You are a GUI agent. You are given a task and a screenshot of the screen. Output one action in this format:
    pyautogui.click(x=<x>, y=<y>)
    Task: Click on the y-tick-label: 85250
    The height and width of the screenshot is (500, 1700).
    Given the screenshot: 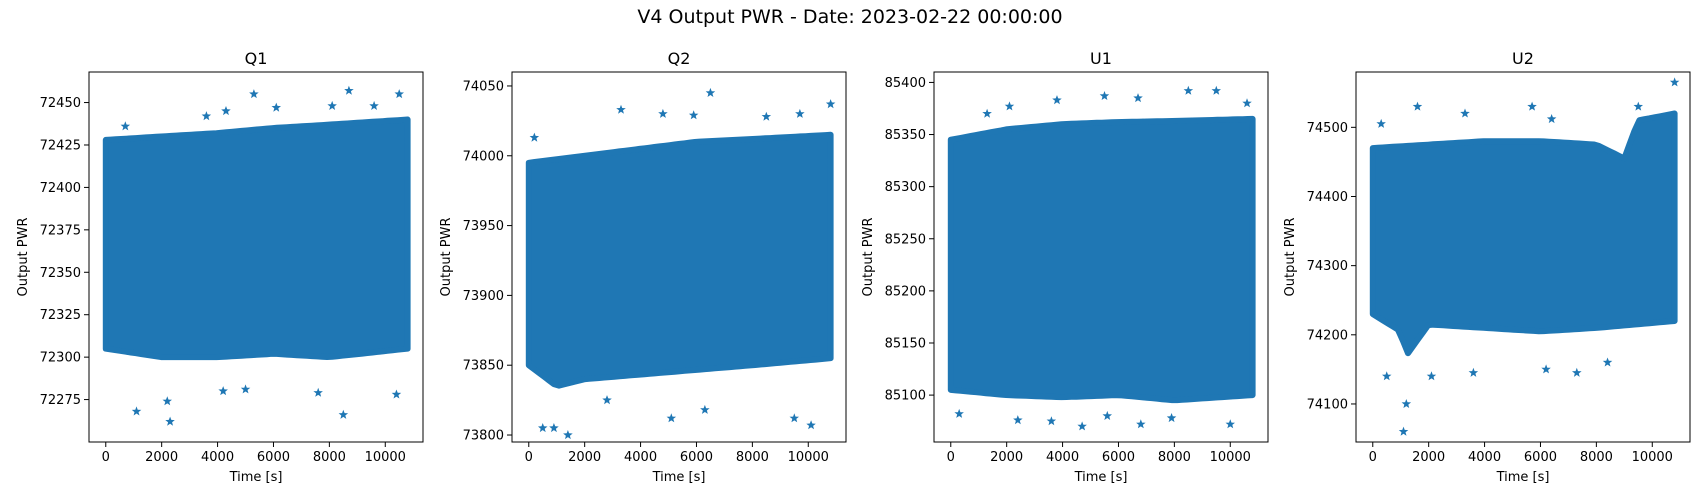 What is the action you would take?
    pyautogui.click(x=905, y=239)
    